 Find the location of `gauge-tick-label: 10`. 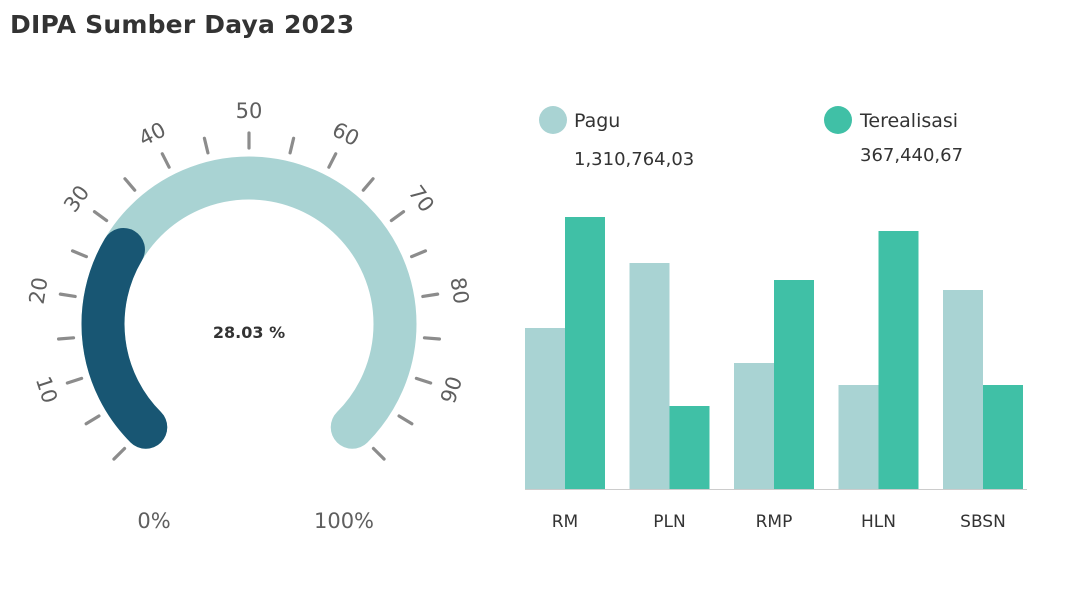

gauge-tick-label: 10 is located at coordinates (46, 389).